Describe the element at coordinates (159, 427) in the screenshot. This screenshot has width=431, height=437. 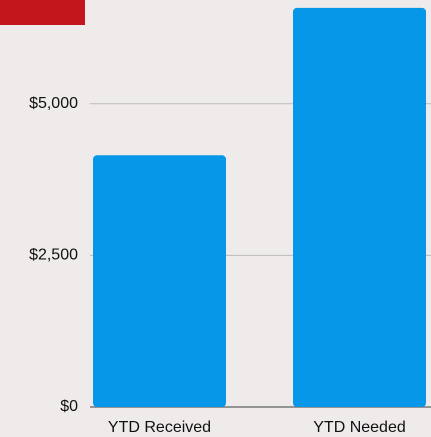
I see `x-tick-label: YTD Received` at that location.